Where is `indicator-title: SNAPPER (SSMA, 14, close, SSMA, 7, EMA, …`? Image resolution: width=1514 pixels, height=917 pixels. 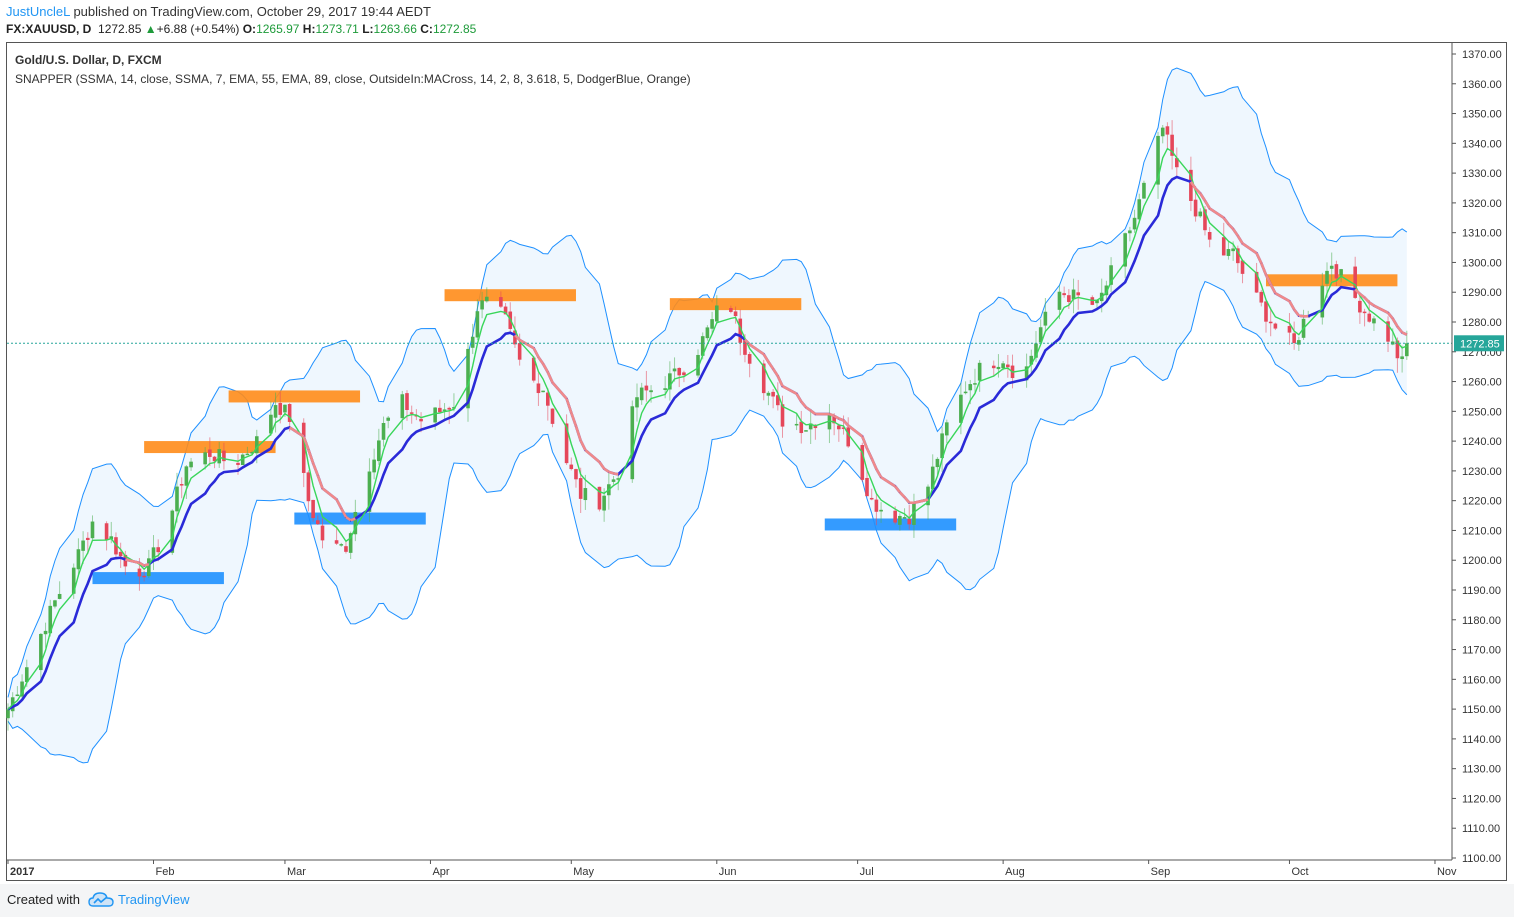 indicator-title: SNAPPER (SSMA, 14, close, SSMA, 7, EMA, … is located at coordinates (353, 79).